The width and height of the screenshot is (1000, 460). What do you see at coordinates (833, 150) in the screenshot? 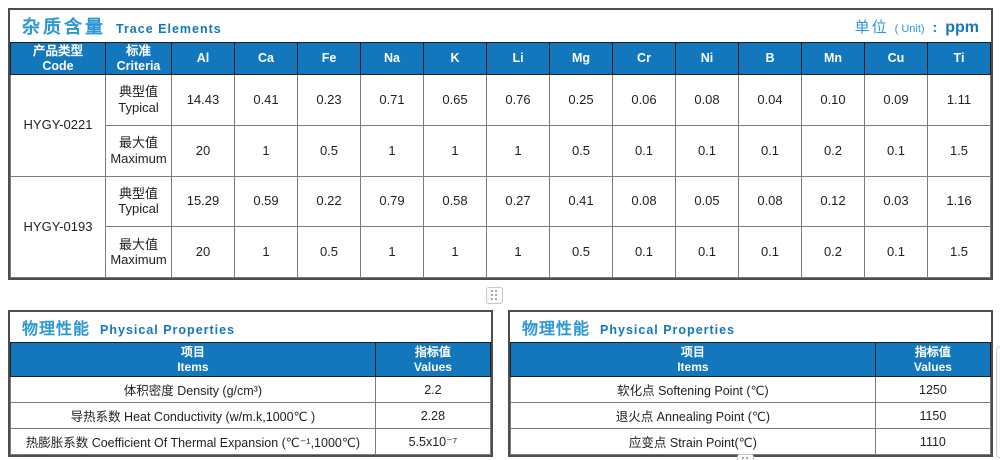
I see `value-cell: 0.2` at bounding box center [833, 150].